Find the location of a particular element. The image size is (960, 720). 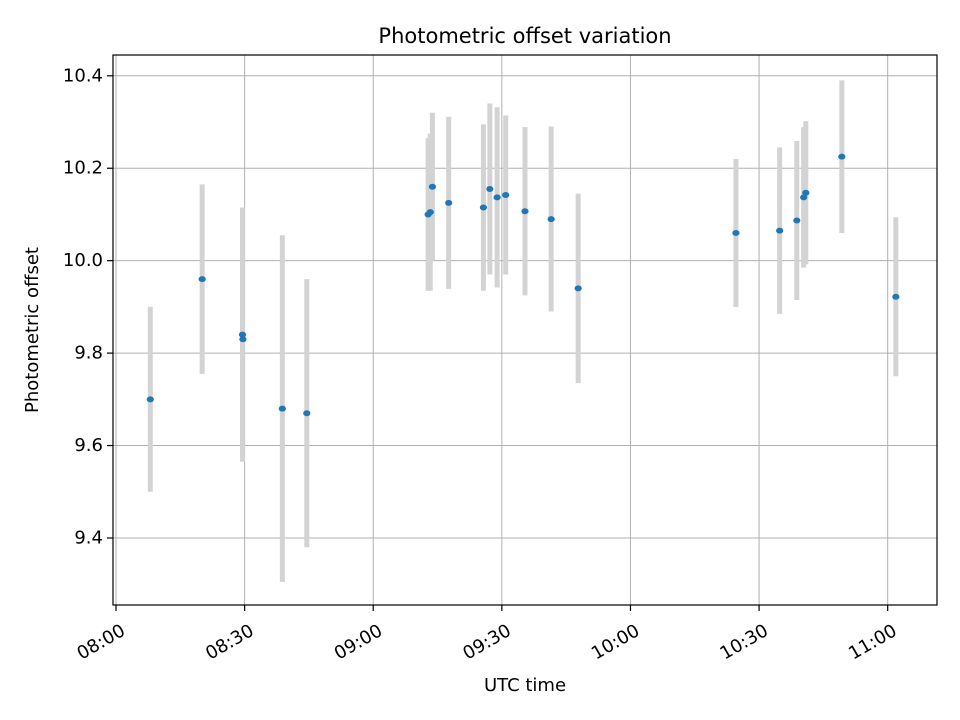

y-axis-title: Photometric offset is located at coordinates (32, 330).